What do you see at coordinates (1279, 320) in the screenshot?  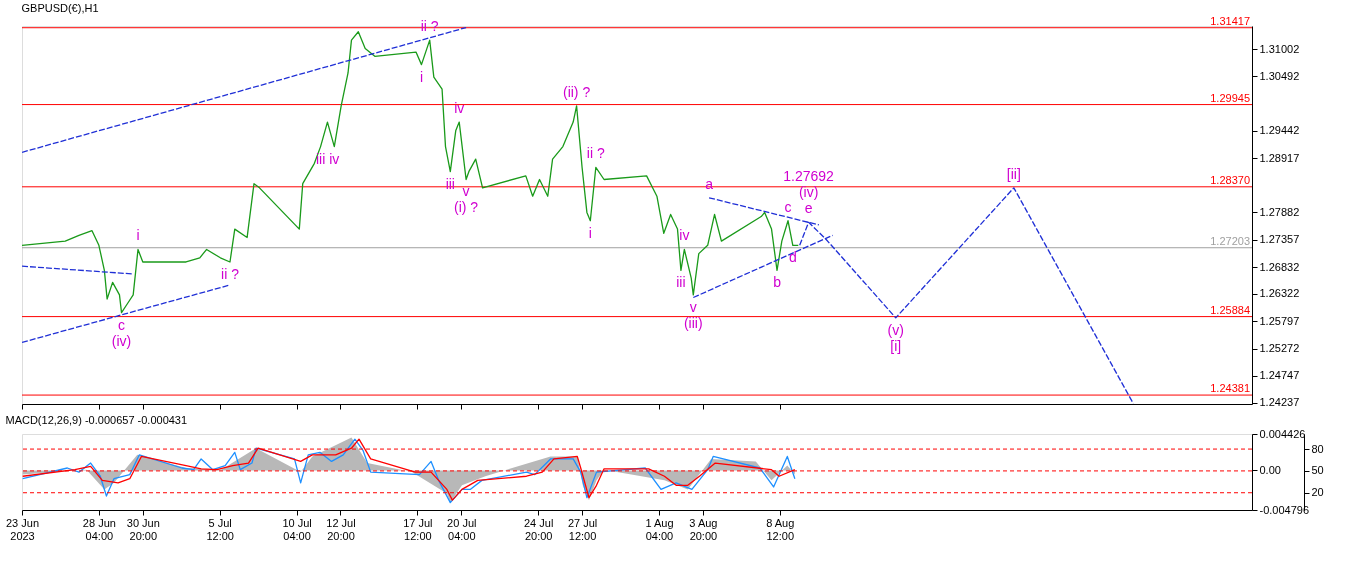 I see `y-tick-label: 1.25797` at bounding box center [1279, 320].